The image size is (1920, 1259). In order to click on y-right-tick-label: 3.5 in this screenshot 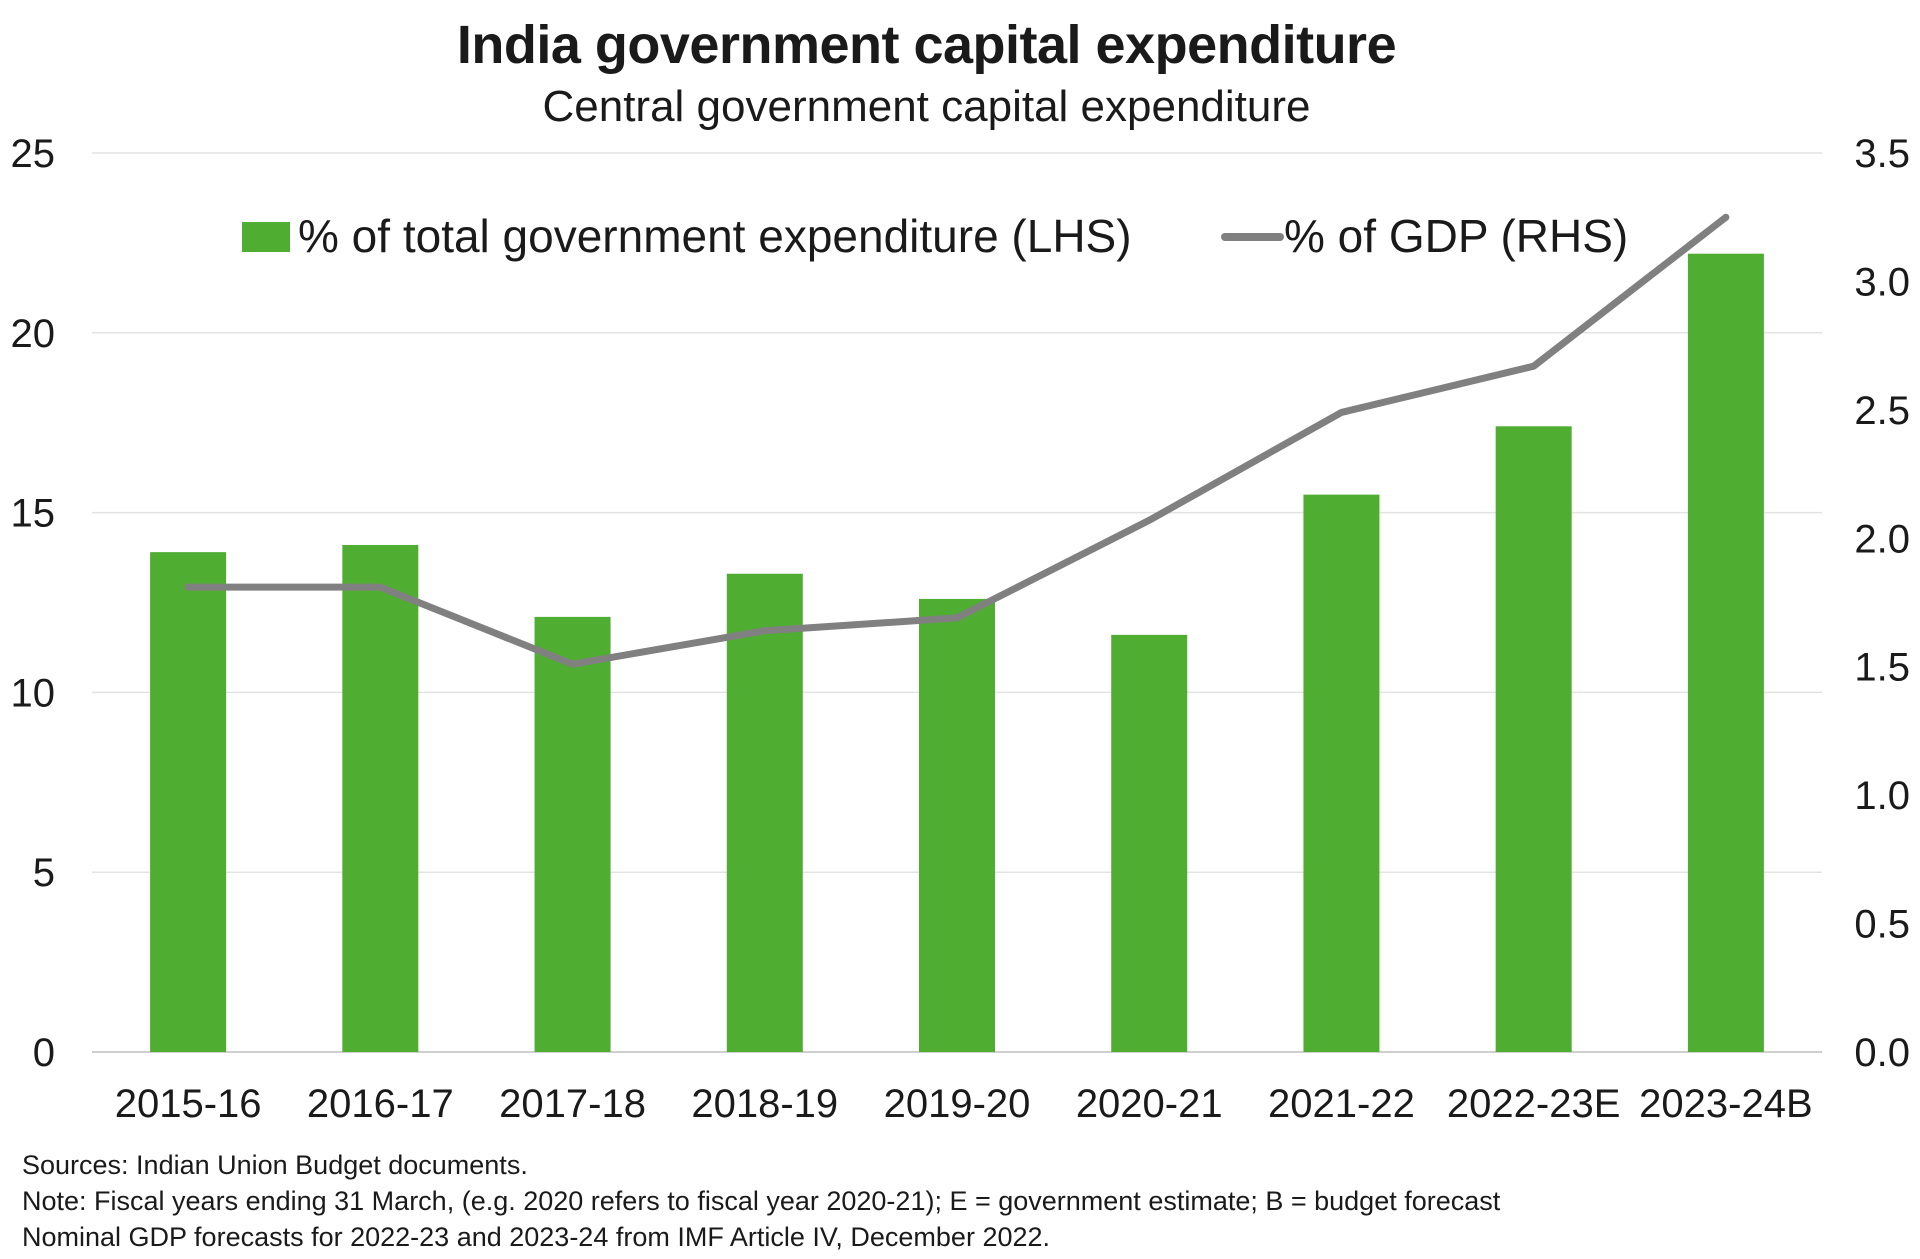, I will do `click(1882, 154)`.